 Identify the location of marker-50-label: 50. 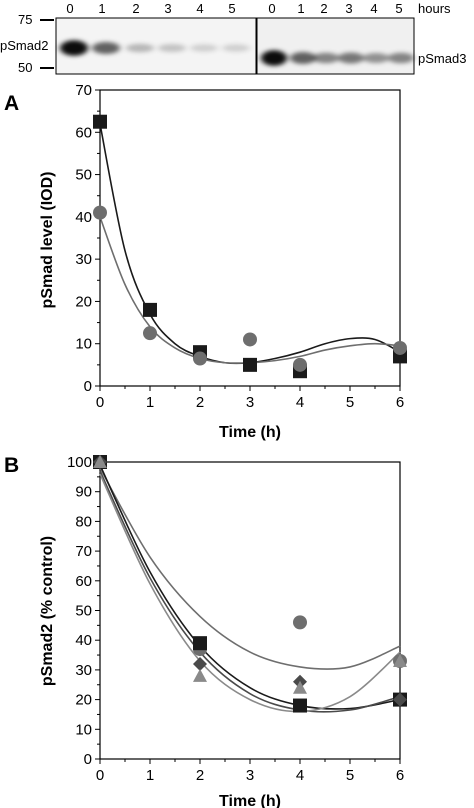
(25, 67).